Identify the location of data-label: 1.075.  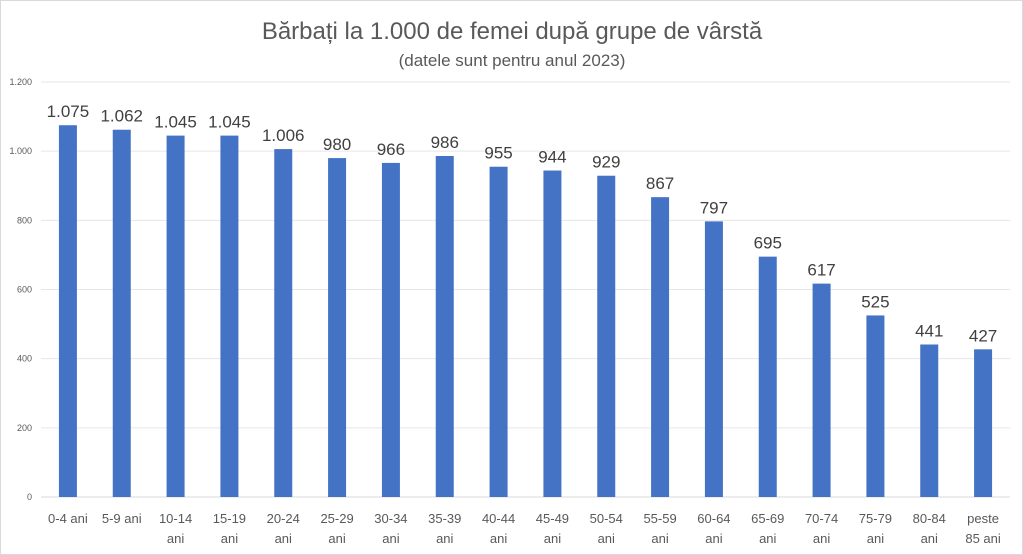
(68, 111).